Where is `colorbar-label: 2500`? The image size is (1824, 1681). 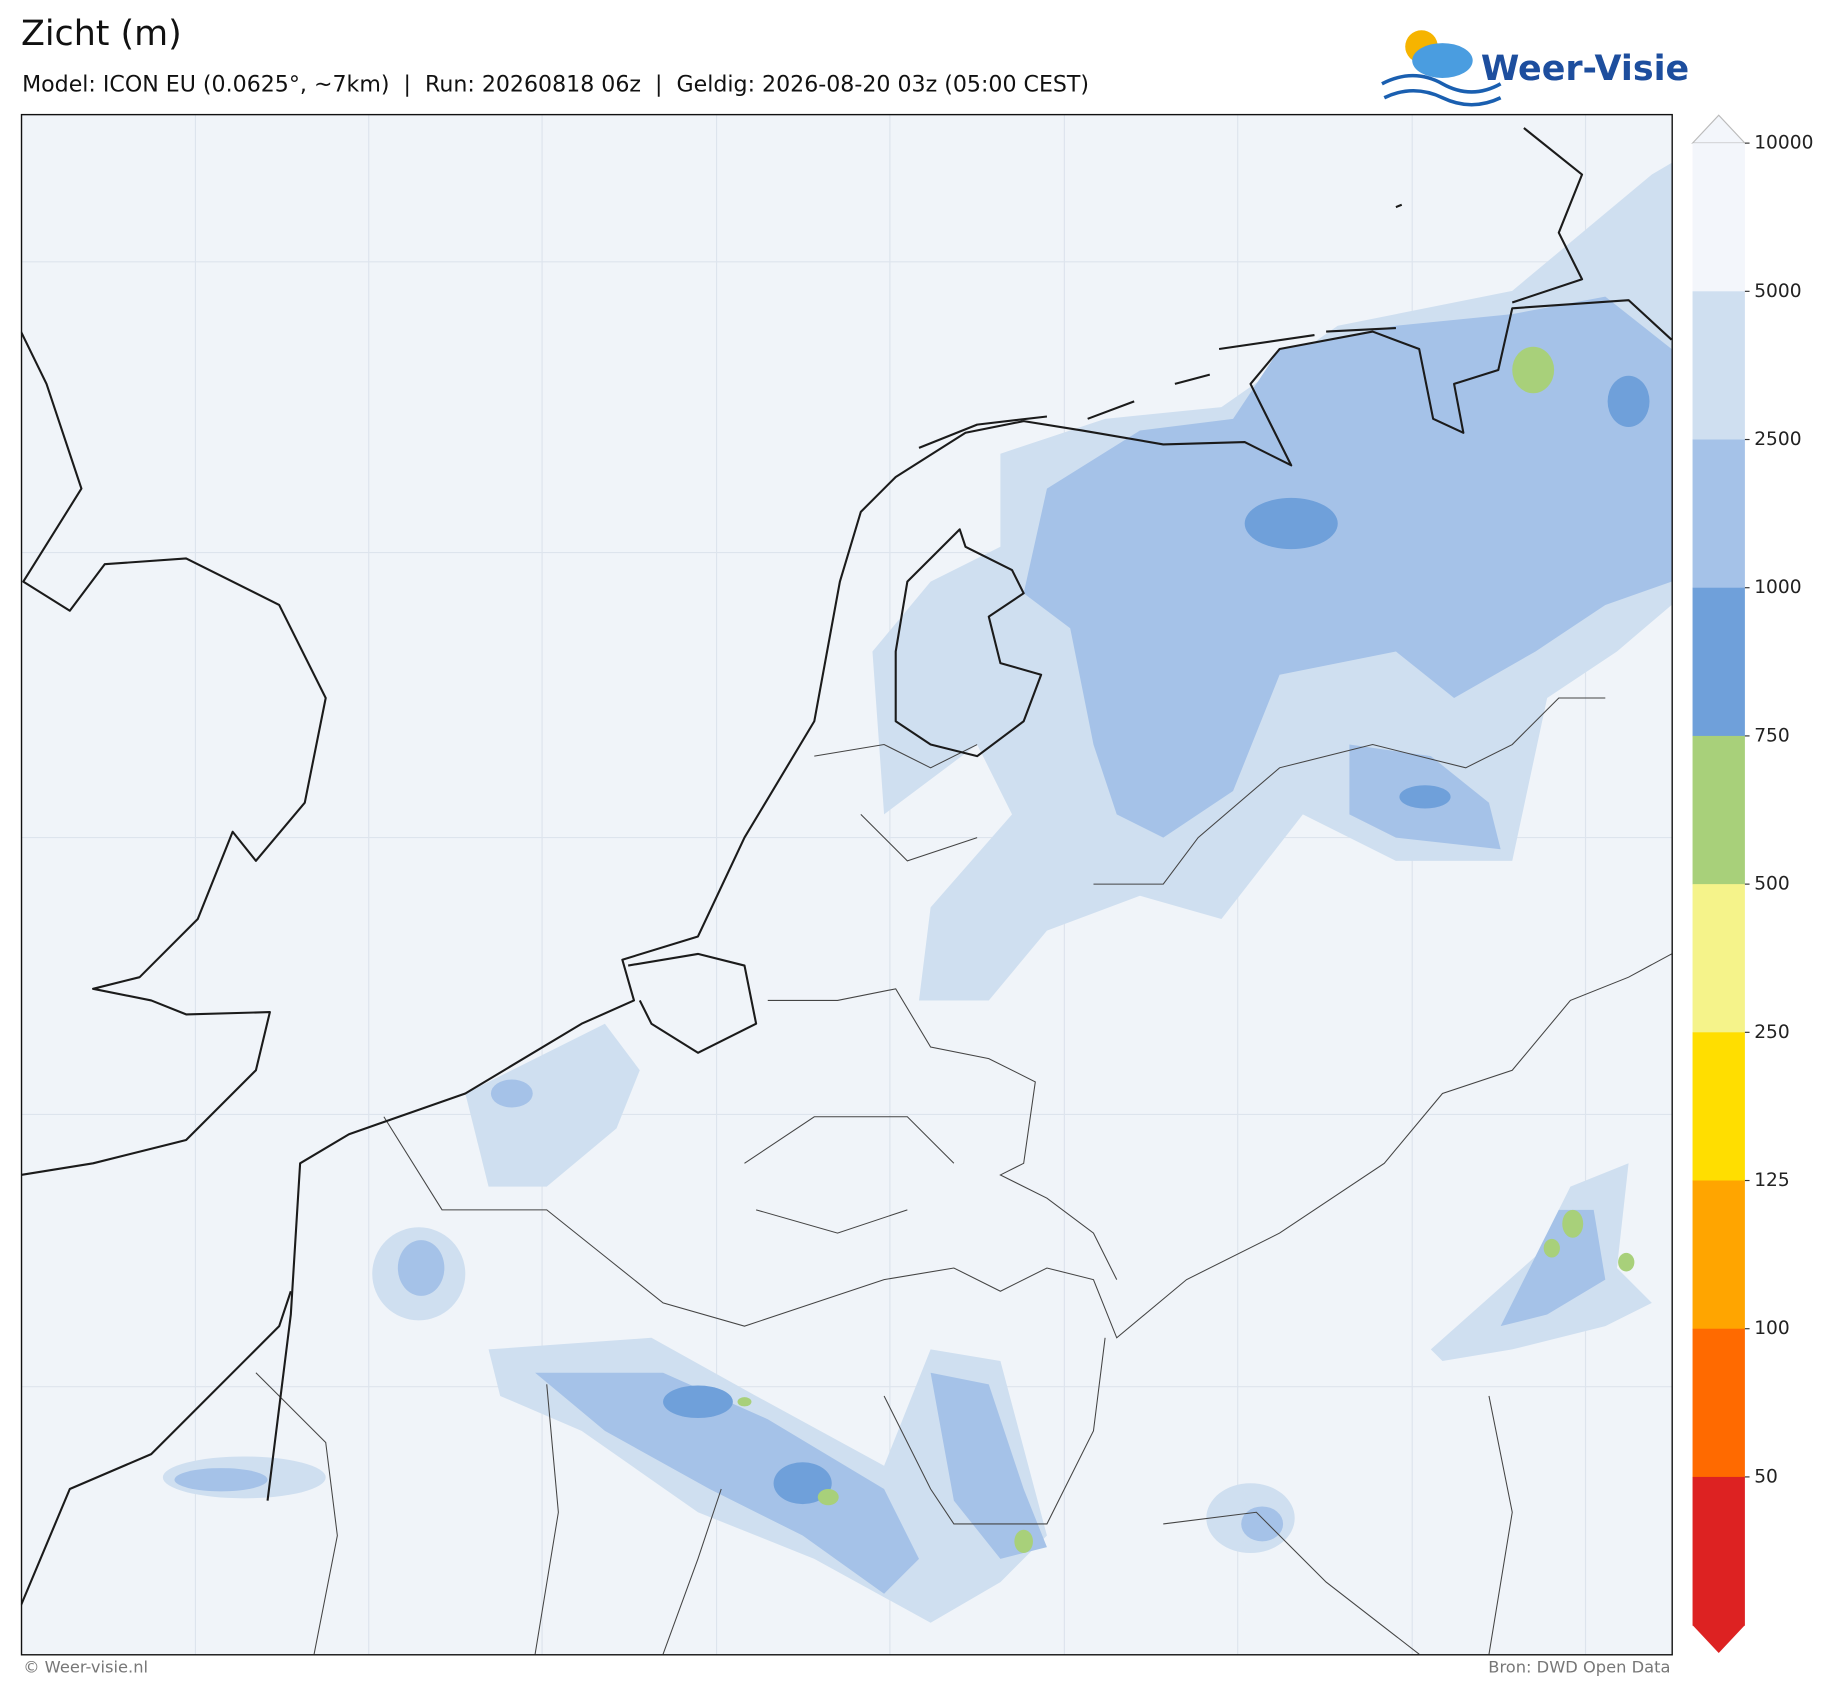 colorbar-label: 2500 is located at coordinates (1777, 439).